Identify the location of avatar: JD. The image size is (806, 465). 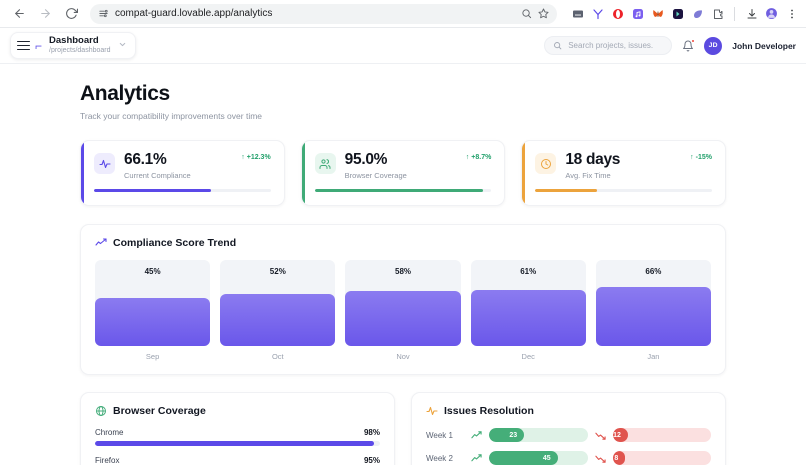
(713, 45).